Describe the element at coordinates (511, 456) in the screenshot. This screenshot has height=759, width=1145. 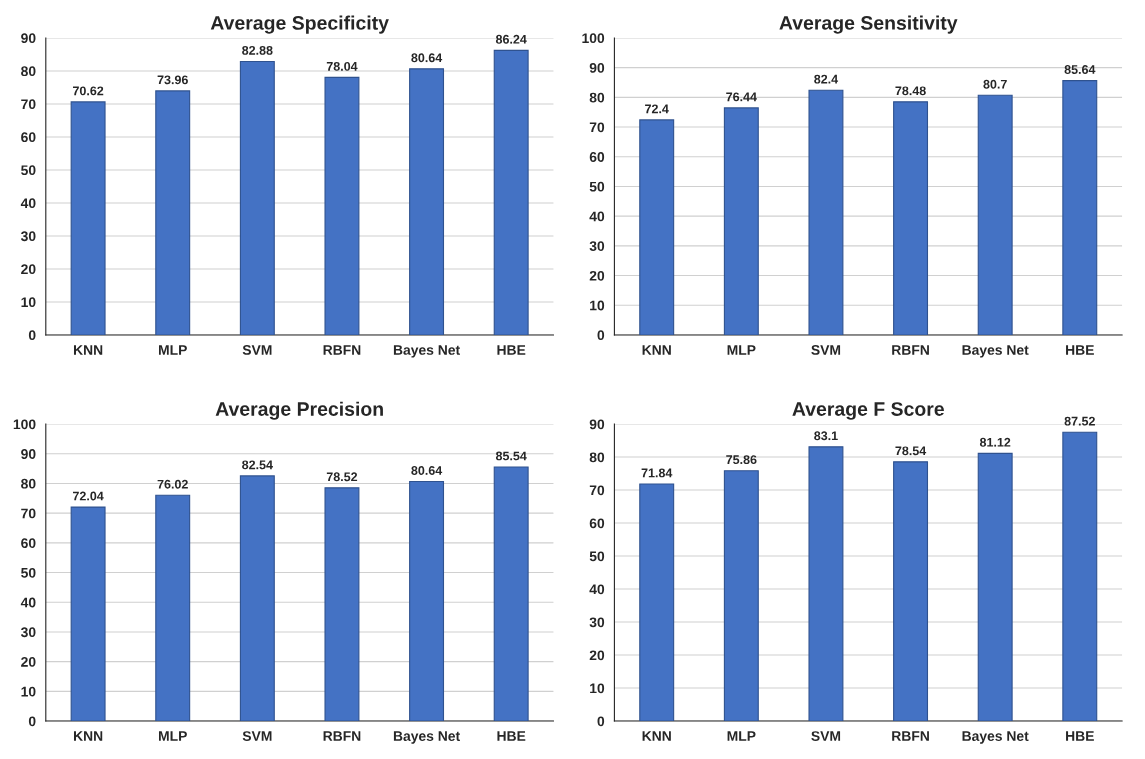
I see `data-label: 85.54` at that location.